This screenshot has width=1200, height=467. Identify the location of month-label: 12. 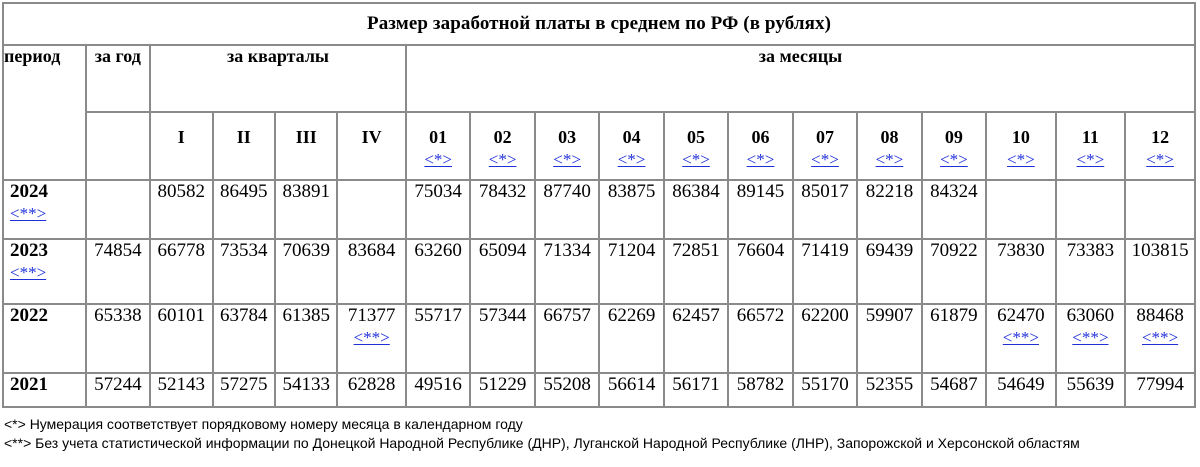
(1160, 137).